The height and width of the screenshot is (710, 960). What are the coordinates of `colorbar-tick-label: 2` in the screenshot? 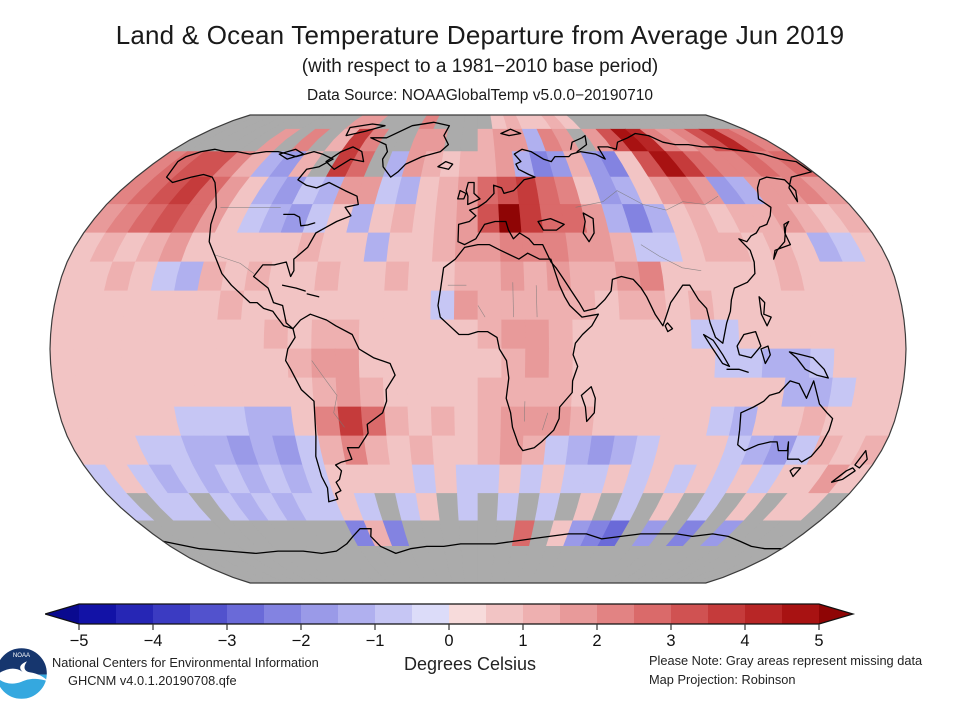 It's located at (596, 641).